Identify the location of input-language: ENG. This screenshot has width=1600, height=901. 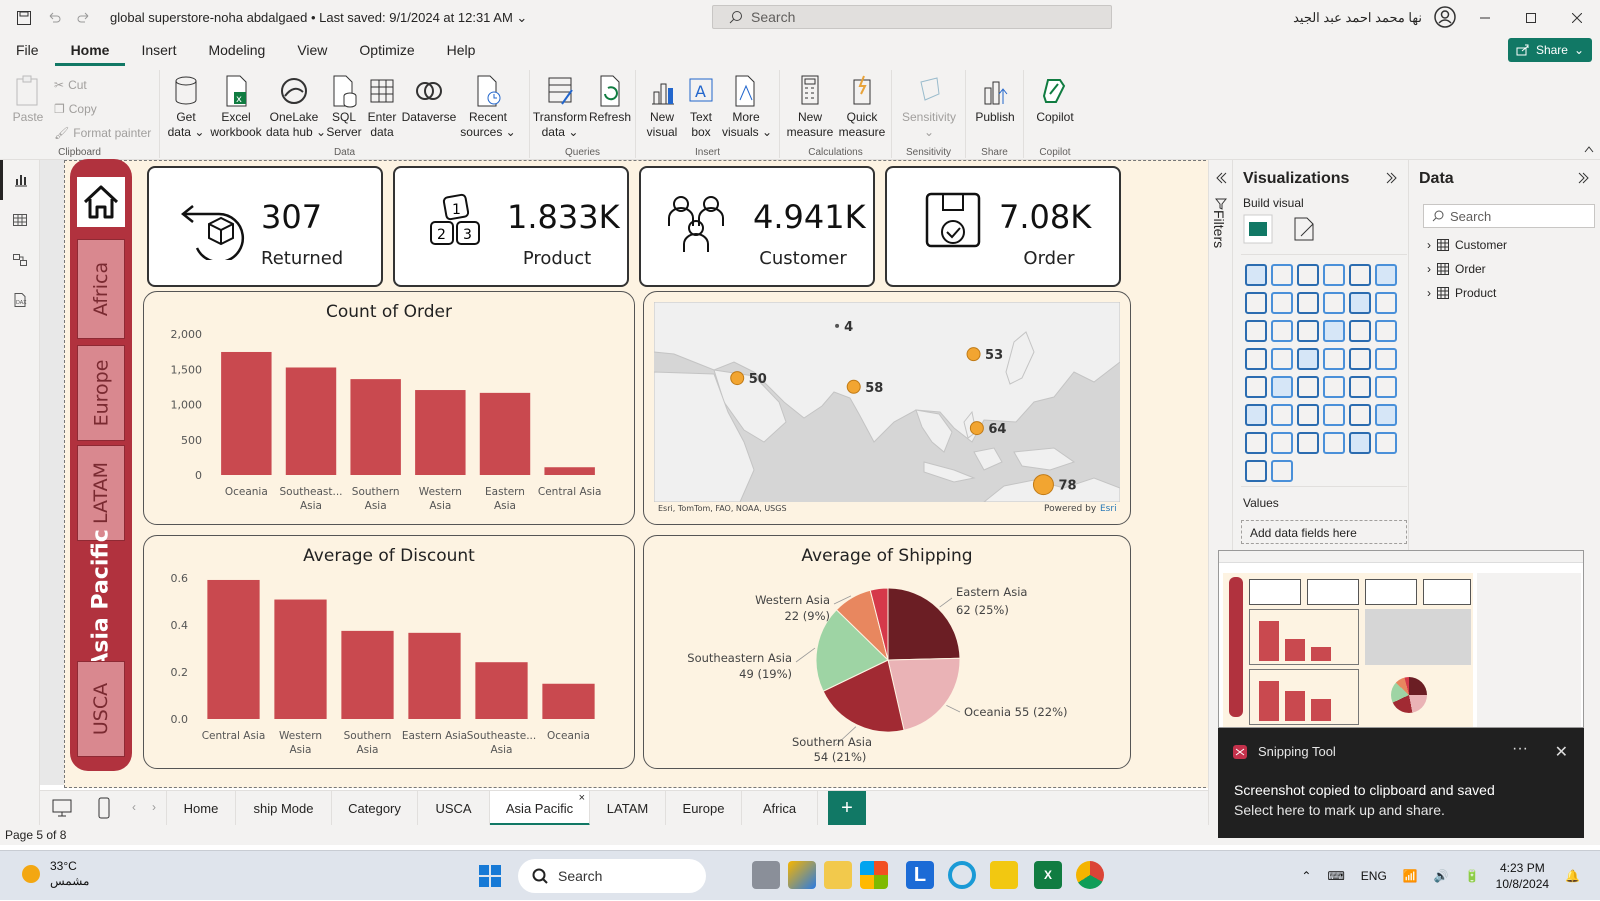
(1373, 876).